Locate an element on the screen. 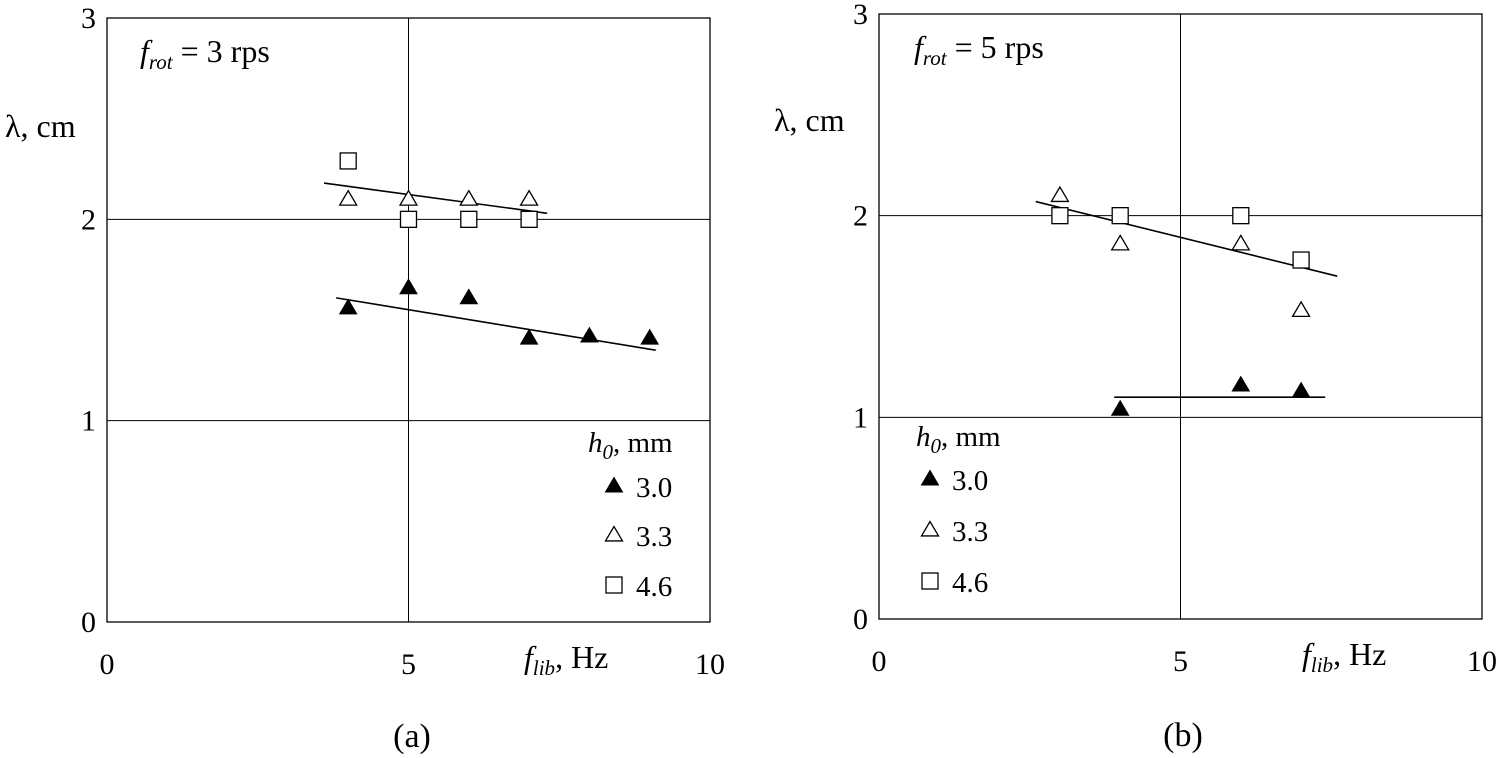 This screenshot has width=1505, height=758. panel-caption: (b) is located at coordinates (1183, 735).